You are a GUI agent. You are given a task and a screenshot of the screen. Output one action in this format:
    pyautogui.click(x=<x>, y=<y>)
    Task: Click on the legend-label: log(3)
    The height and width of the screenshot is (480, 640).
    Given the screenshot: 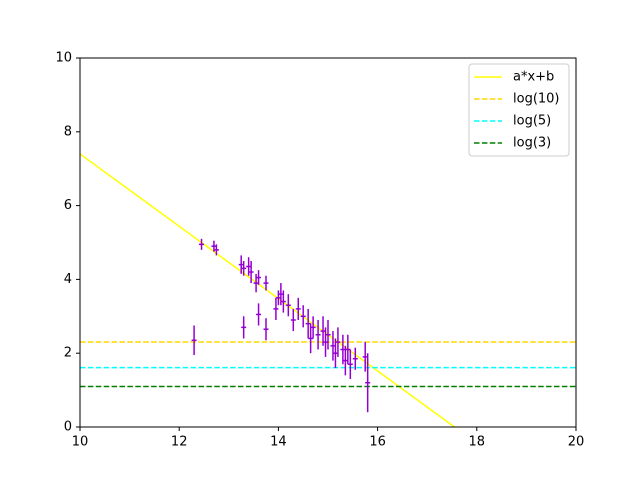 What is the action you would take?
    pyautogui.click(x=532, y=143)
    